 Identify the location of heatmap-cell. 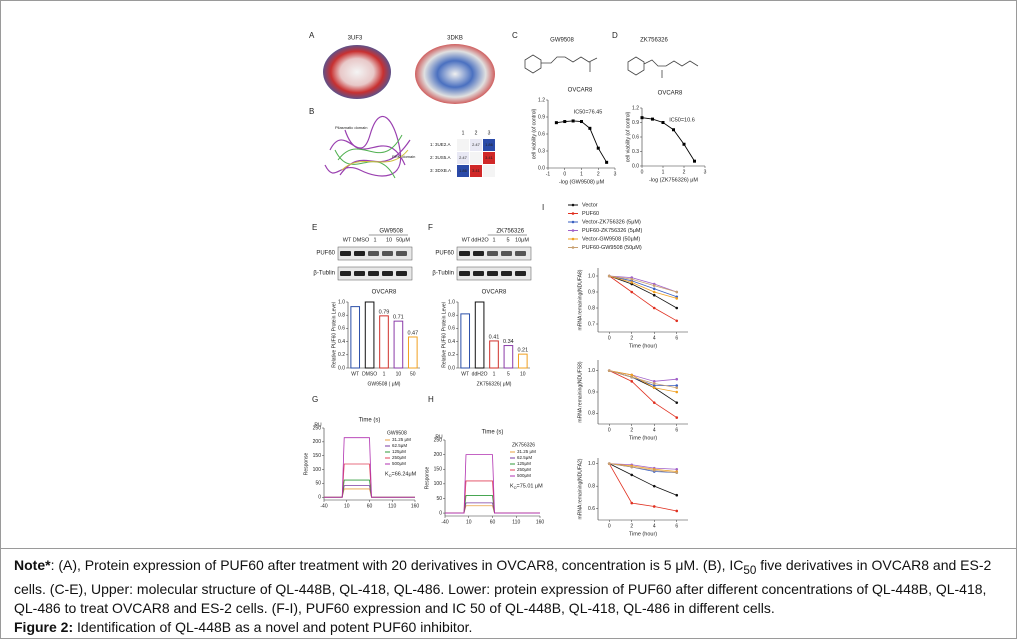
(463, 158).